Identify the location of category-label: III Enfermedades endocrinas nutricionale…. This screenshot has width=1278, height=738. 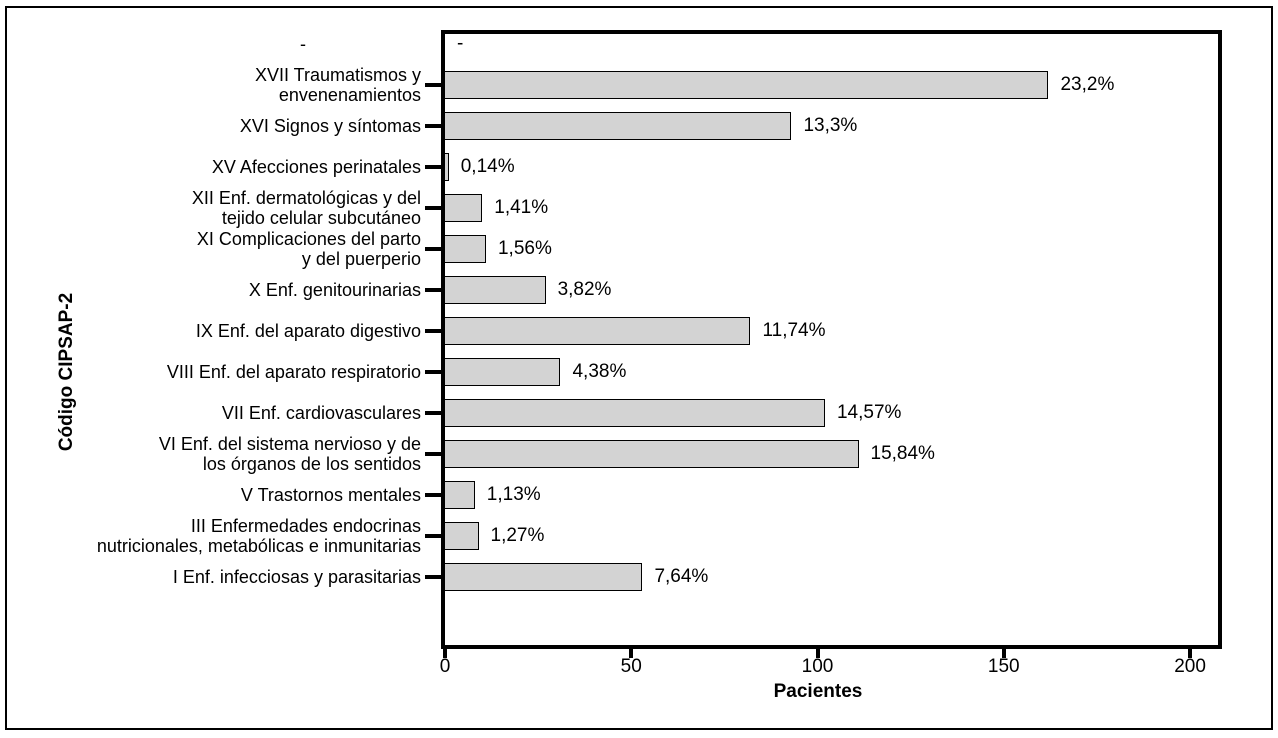
(258, 536).